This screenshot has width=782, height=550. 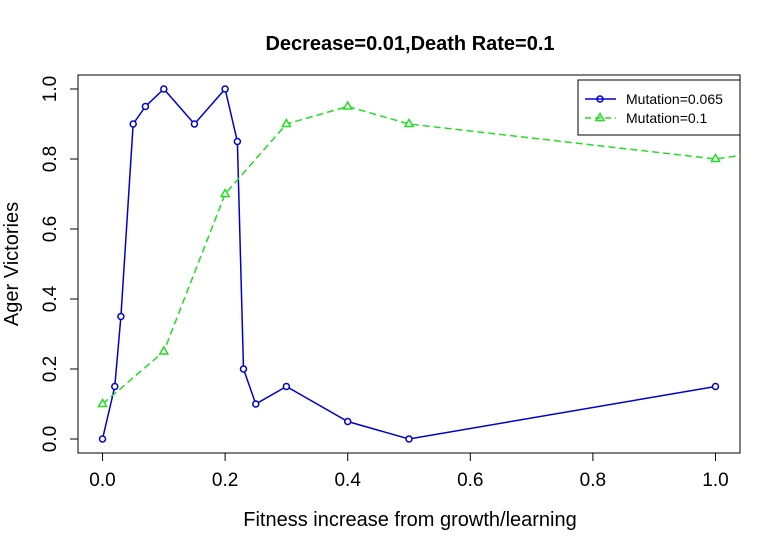 I want to click on legend-marker-circle, so click(x=600, y=99).